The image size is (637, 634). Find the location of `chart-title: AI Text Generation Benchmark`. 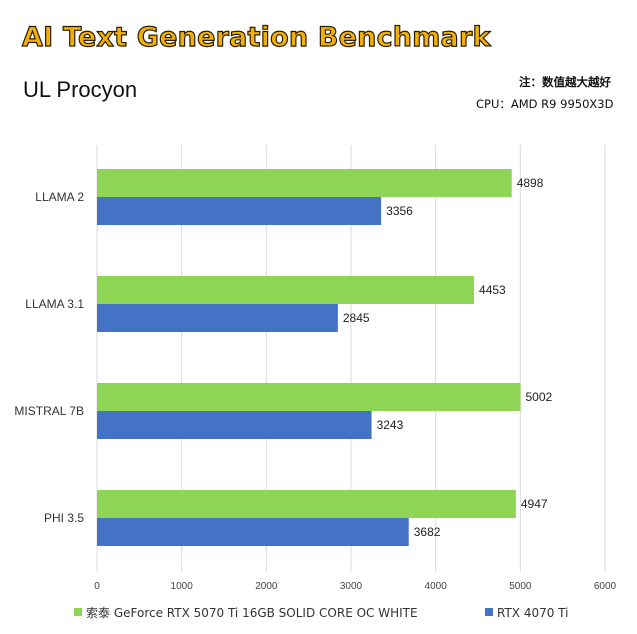

chart-title: AI Text Generation Benchmark is located at coordinates (256, 37).